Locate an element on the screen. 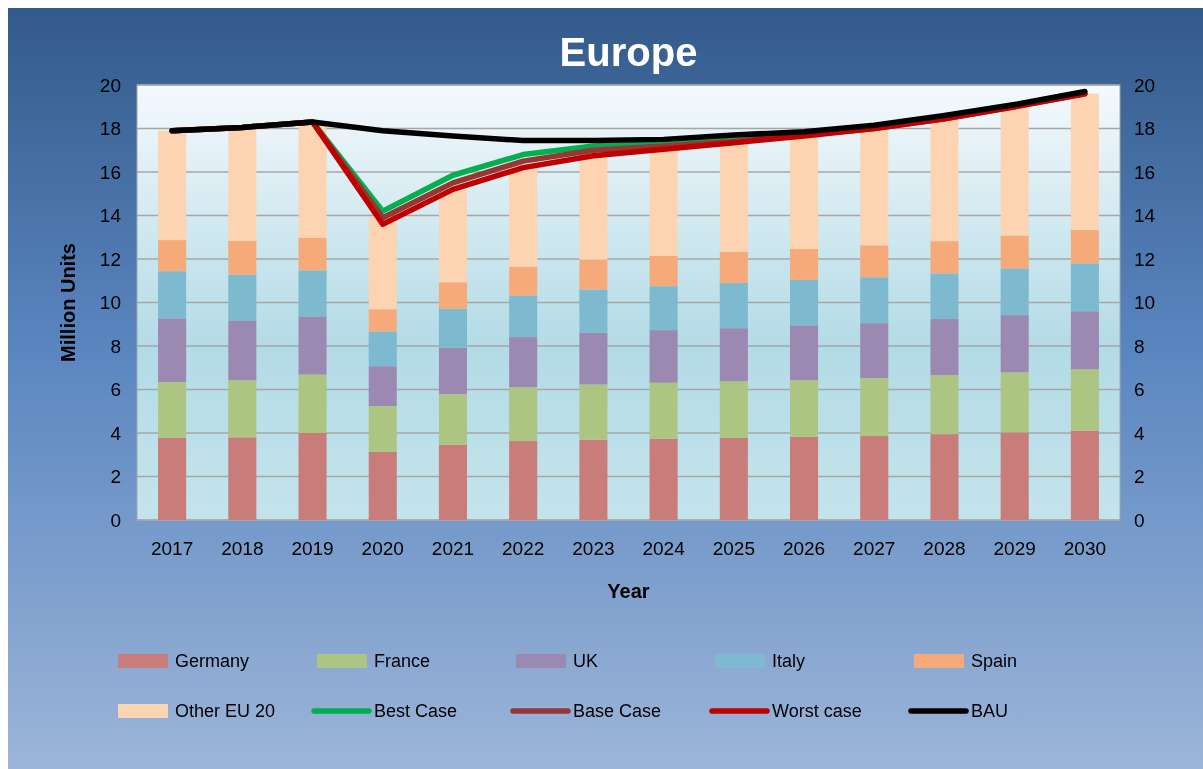 This screenshot has height=769, width=1203. y2-tick-label: 8 is located at coordinates (1139, 346).